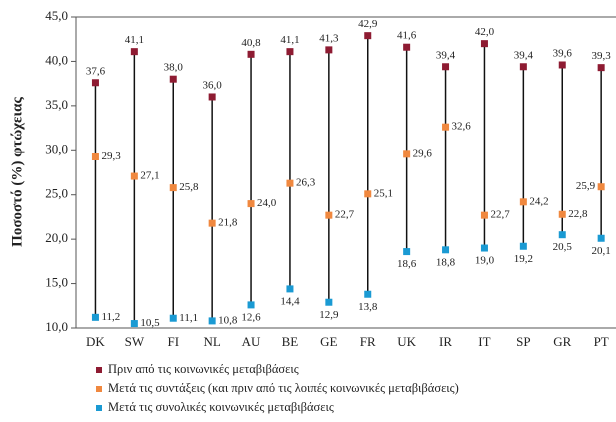  I want to click on y-tick-label: 10,0, so click(56, 326).